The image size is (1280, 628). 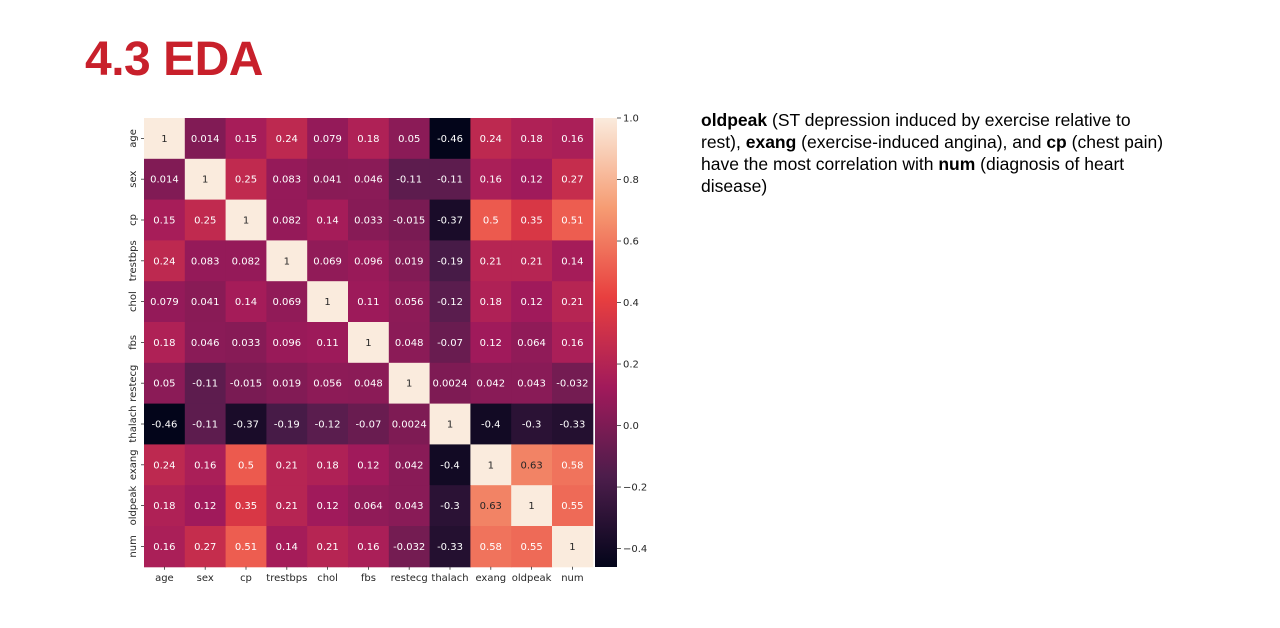 I want to click on cell-label: 0.24, so click(x=287, y=139).